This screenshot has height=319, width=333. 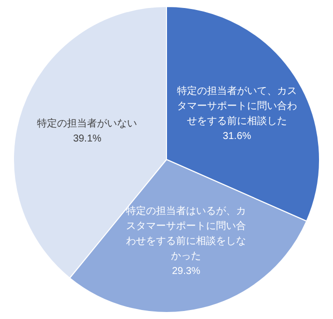 I want to click on slice-label: 特定の担当者がいて、カスタマーサポートに問い合わせをする前に相談した, so click(x=236, y=105).